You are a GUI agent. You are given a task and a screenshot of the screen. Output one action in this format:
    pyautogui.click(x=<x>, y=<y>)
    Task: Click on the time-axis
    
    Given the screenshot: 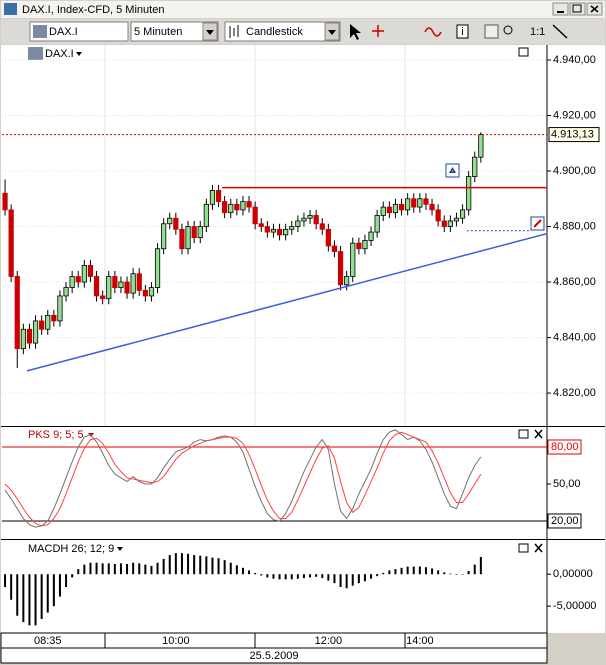 What is the action you would take?
    pyautogui.click(x=274, y=640)
    